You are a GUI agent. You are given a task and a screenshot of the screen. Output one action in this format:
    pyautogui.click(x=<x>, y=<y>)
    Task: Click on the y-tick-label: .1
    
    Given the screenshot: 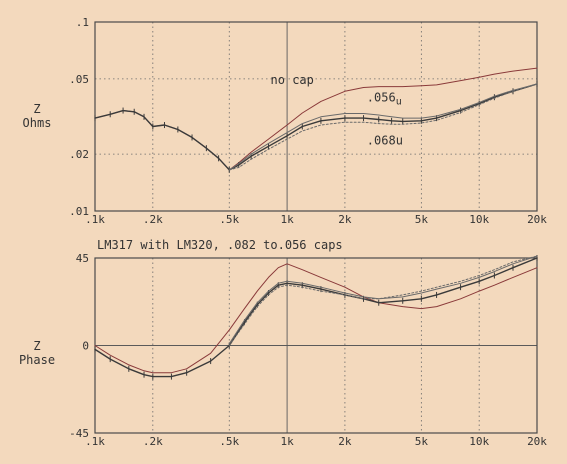 What is the action you would take?
    pyautogui.click(x=82, y=22)
    